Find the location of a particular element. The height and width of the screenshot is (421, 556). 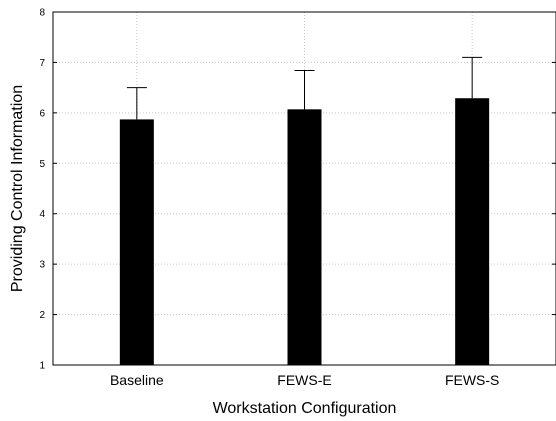

bar-baseline is located at coordinates (136, 242).